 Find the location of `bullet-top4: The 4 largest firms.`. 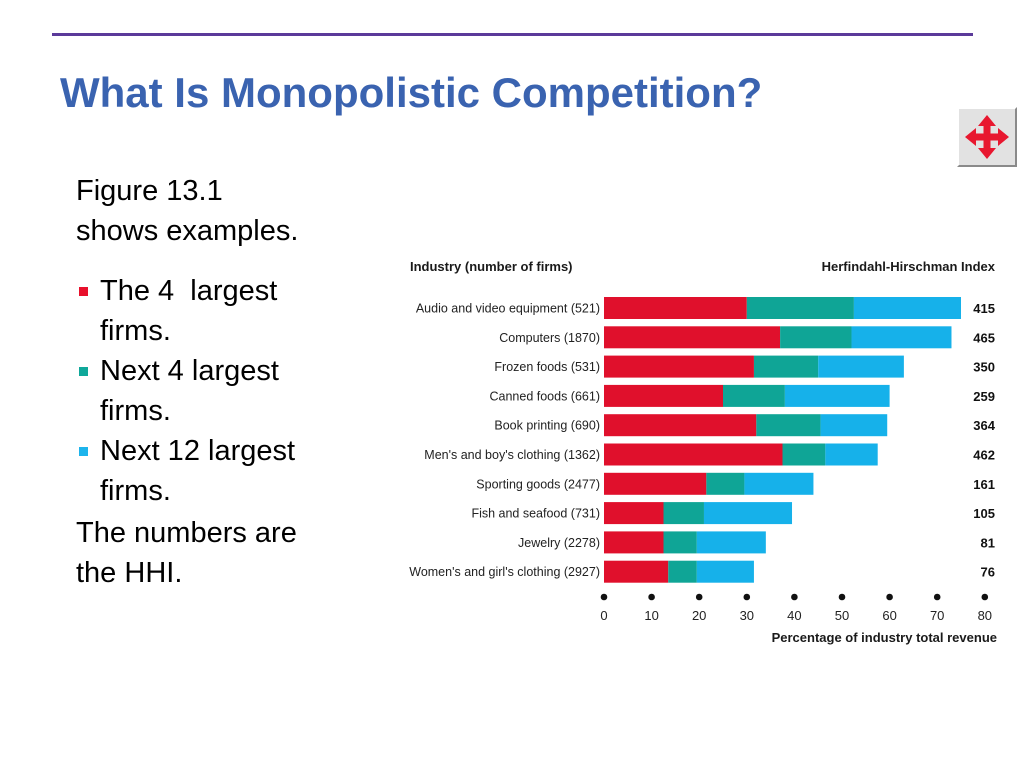

bullet-top4: The 4 largest firms. is located at coordinates (221, 311).